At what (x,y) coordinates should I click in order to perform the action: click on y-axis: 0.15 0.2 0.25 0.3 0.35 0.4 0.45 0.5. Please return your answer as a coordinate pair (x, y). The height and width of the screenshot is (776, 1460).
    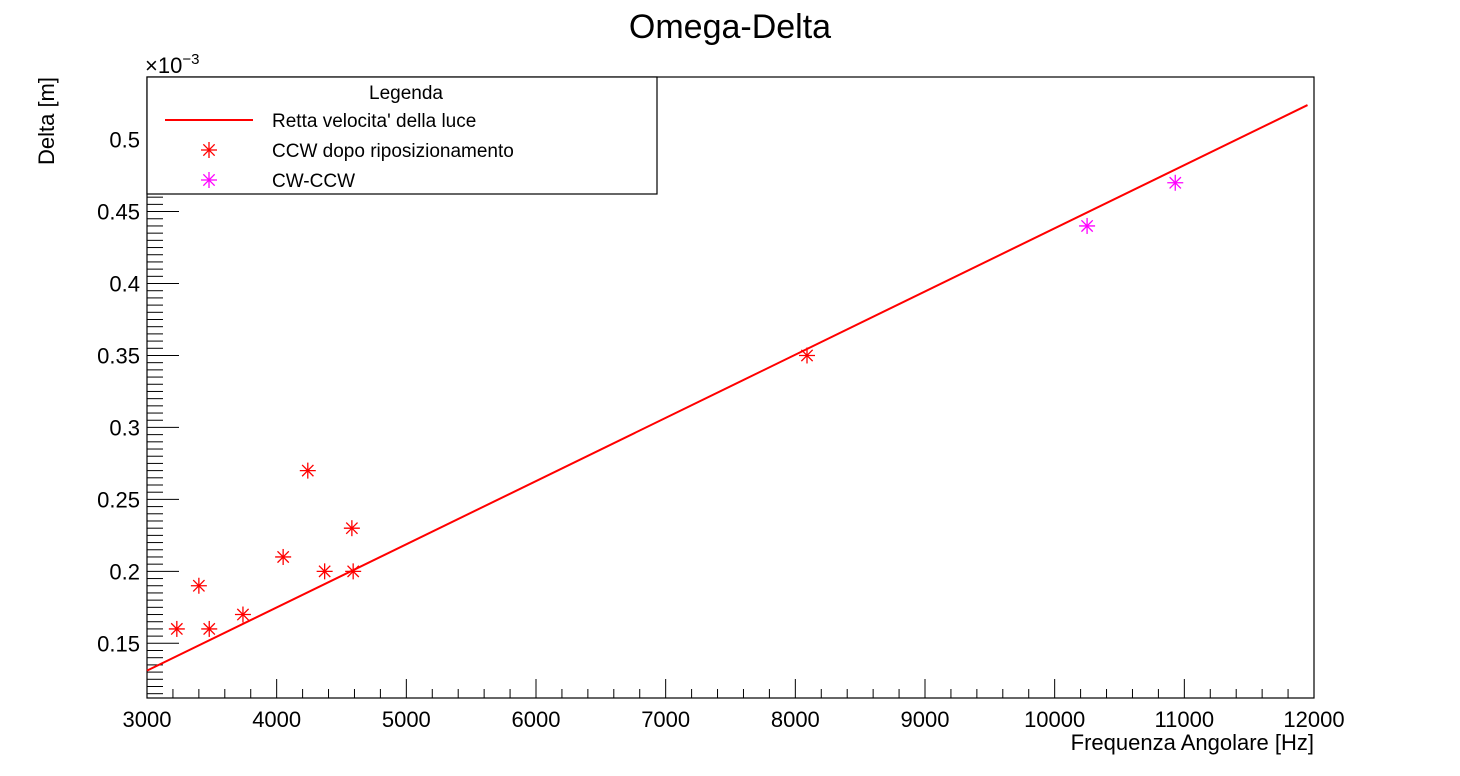
    Looking at the image, I should click on (138, 388).